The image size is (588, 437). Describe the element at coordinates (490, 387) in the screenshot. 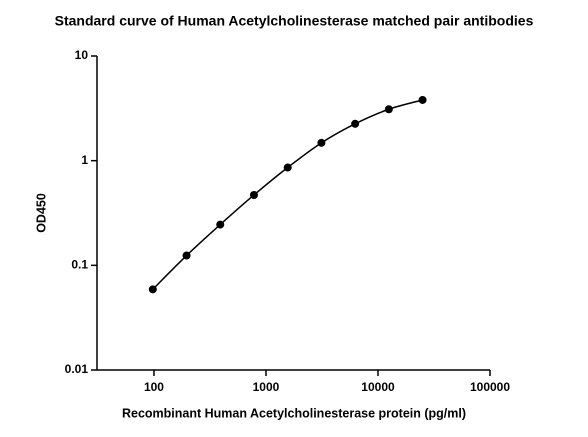

I see `x-tick-label: 100000` at that location.